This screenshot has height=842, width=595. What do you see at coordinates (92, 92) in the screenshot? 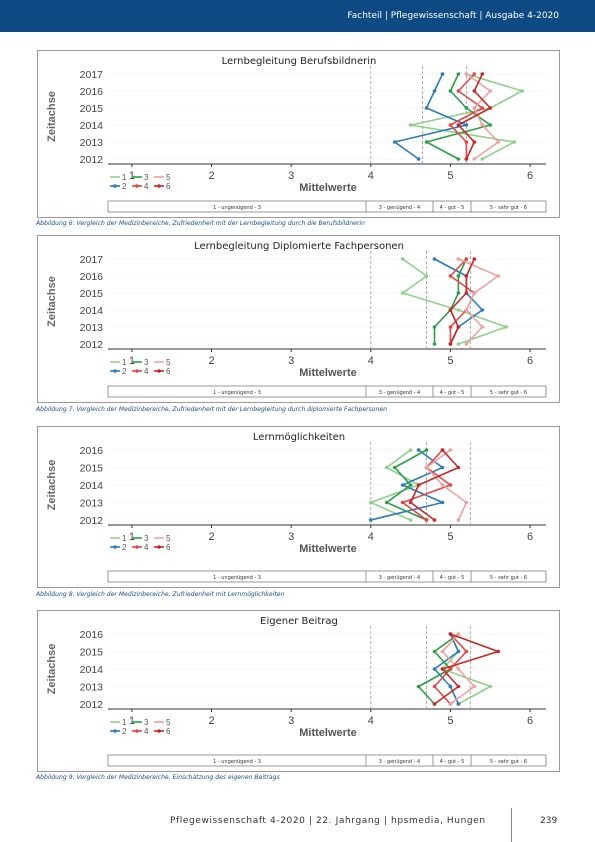
I see `y-tick-label: 2016` at bounding box center [92, 92].